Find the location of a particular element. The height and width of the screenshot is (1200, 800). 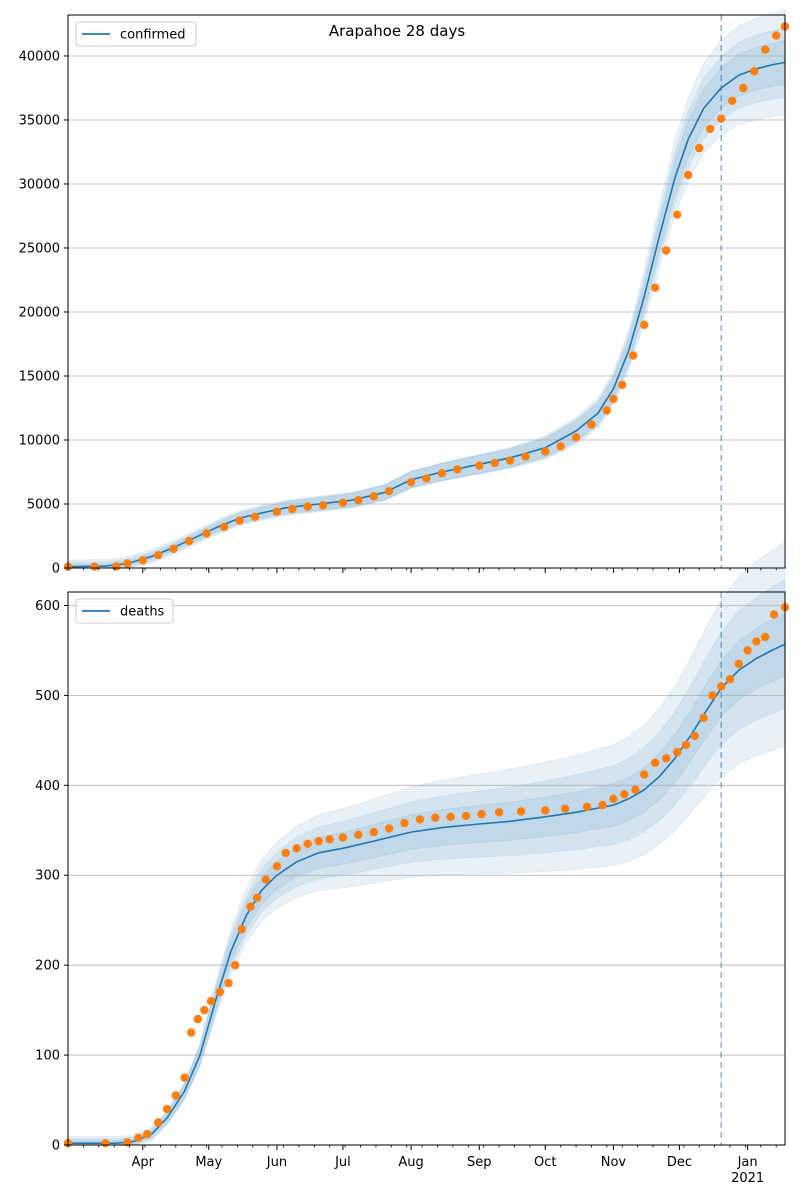

deaths-legend-box is located at coordinates (124, 611).